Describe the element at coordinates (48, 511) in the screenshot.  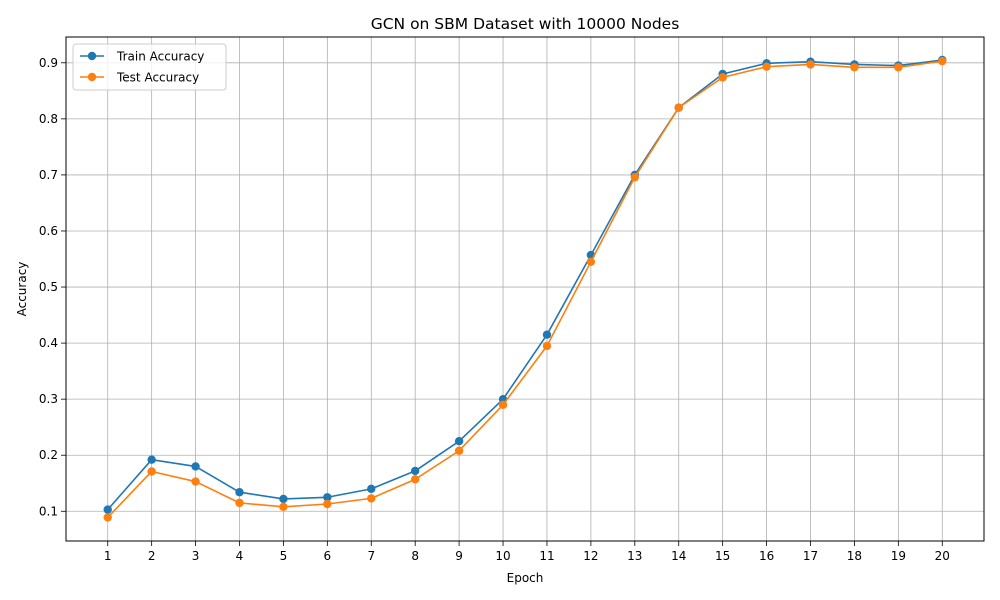
I see `y-tick-label: 0.1` at that location.